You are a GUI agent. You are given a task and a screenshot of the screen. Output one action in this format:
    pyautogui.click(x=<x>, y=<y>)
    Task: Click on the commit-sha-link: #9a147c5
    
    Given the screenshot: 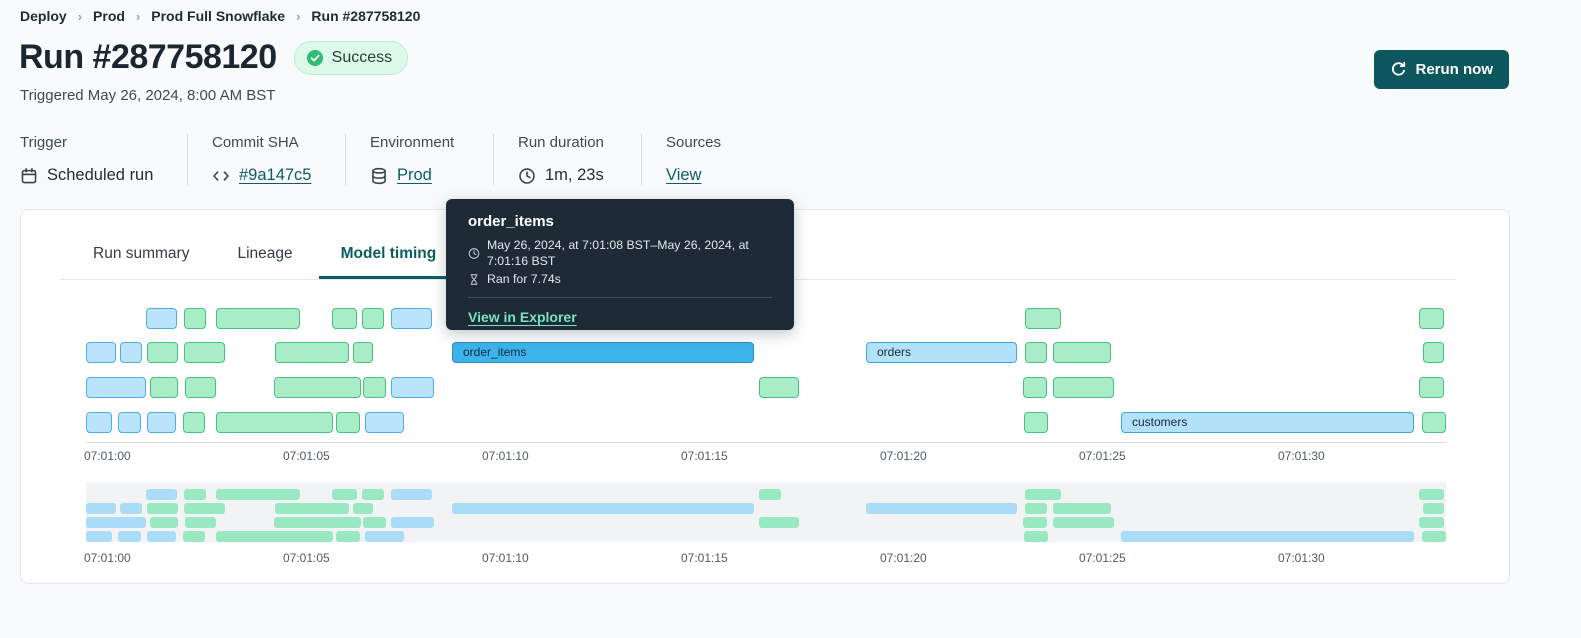 What is the action you would take?
    pyautogui.click(x=275, y=175)
    